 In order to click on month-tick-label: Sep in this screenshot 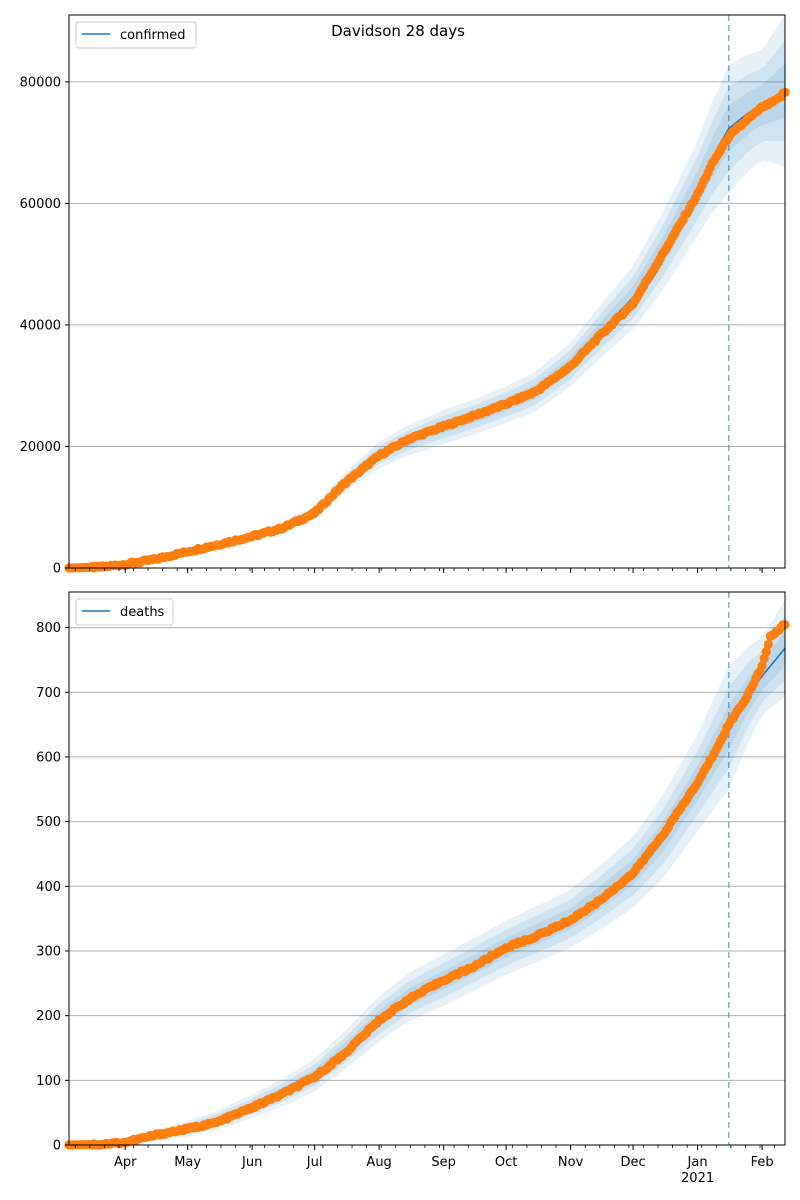, I will do `click(443, 1162)`.